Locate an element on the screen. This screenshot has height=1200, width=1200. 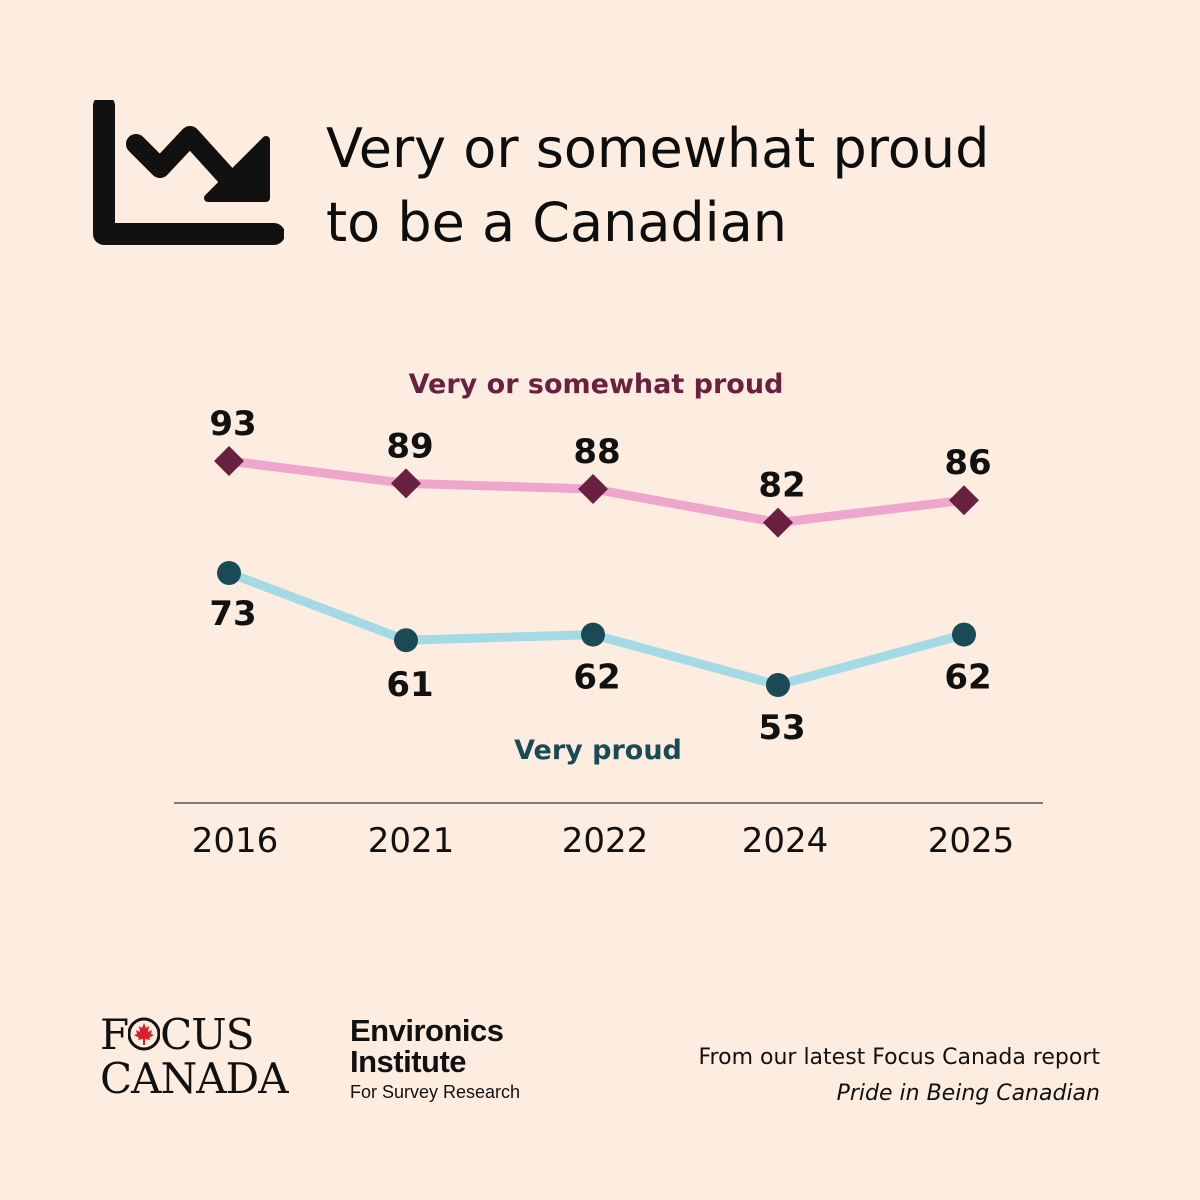
data-point-diamond-2016 is located at coordinates (229, 461).